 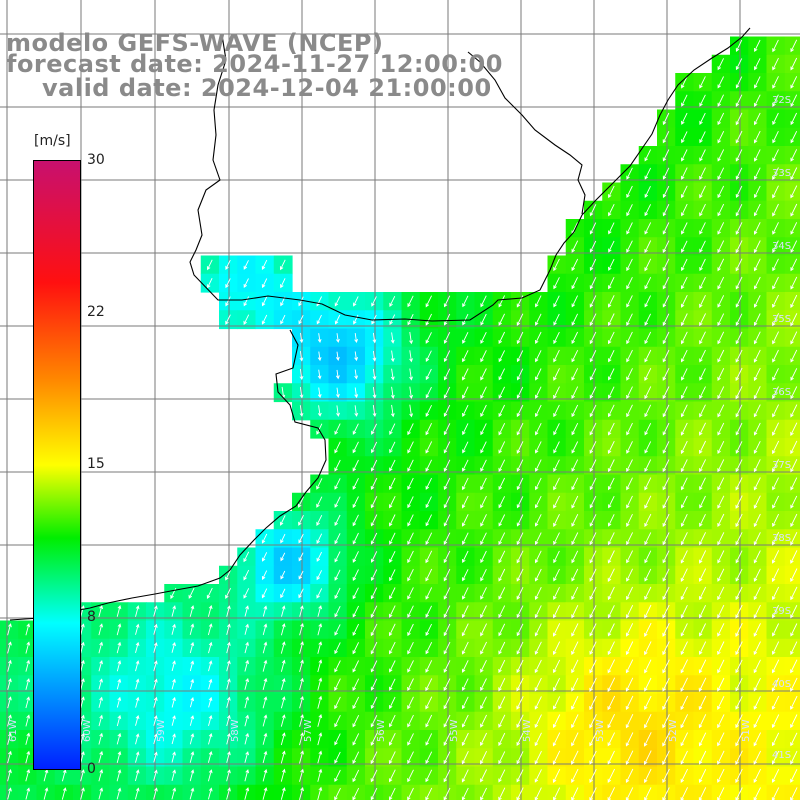 I want to click on lon-label-52w: 52W, so click(x=673, y=730).